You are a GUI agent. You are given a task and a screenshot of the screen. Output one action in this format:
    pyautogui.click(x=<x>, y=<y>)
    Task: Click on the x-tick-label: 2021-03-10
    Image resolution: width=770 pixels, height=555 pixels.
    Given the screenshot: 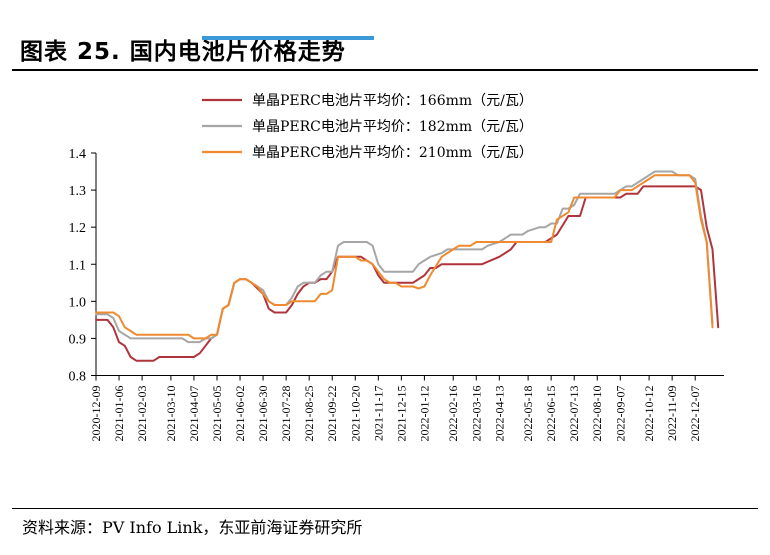 What is the action you would take?
    pyautogui.click(x=171, y=414)
    